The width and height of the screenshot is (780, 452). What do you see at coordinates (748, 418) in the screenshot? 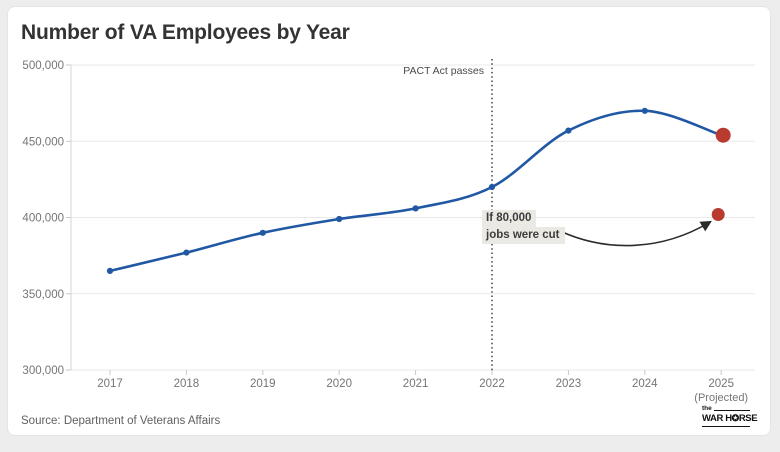
I see `logo-word2: RSE` at bounding box center [748, 418].